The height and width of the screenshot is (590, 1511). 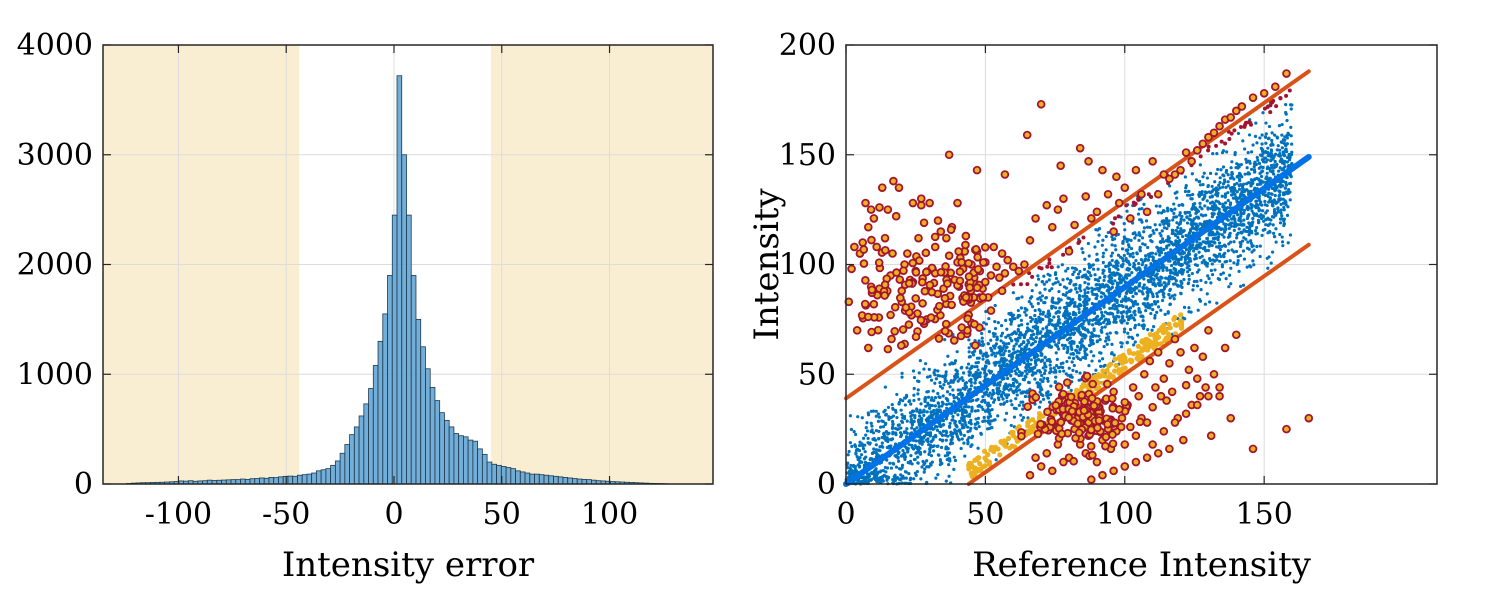 I want to click on y-tick-label: 0, so click(x=83, y=484).